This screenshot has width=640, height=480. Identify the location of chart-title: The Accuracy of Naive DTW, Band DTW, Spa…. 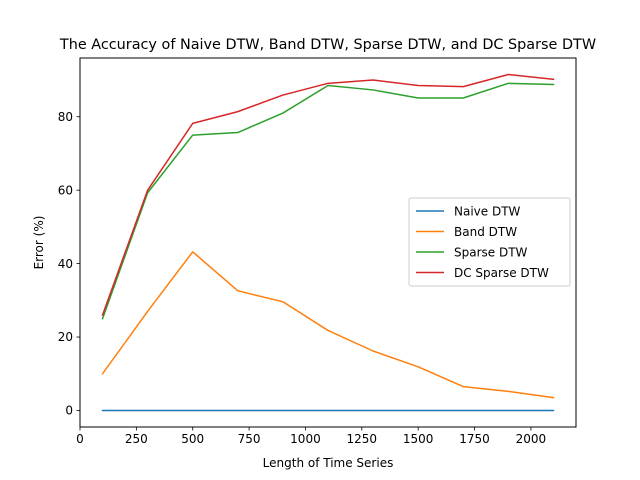
(327, 45).